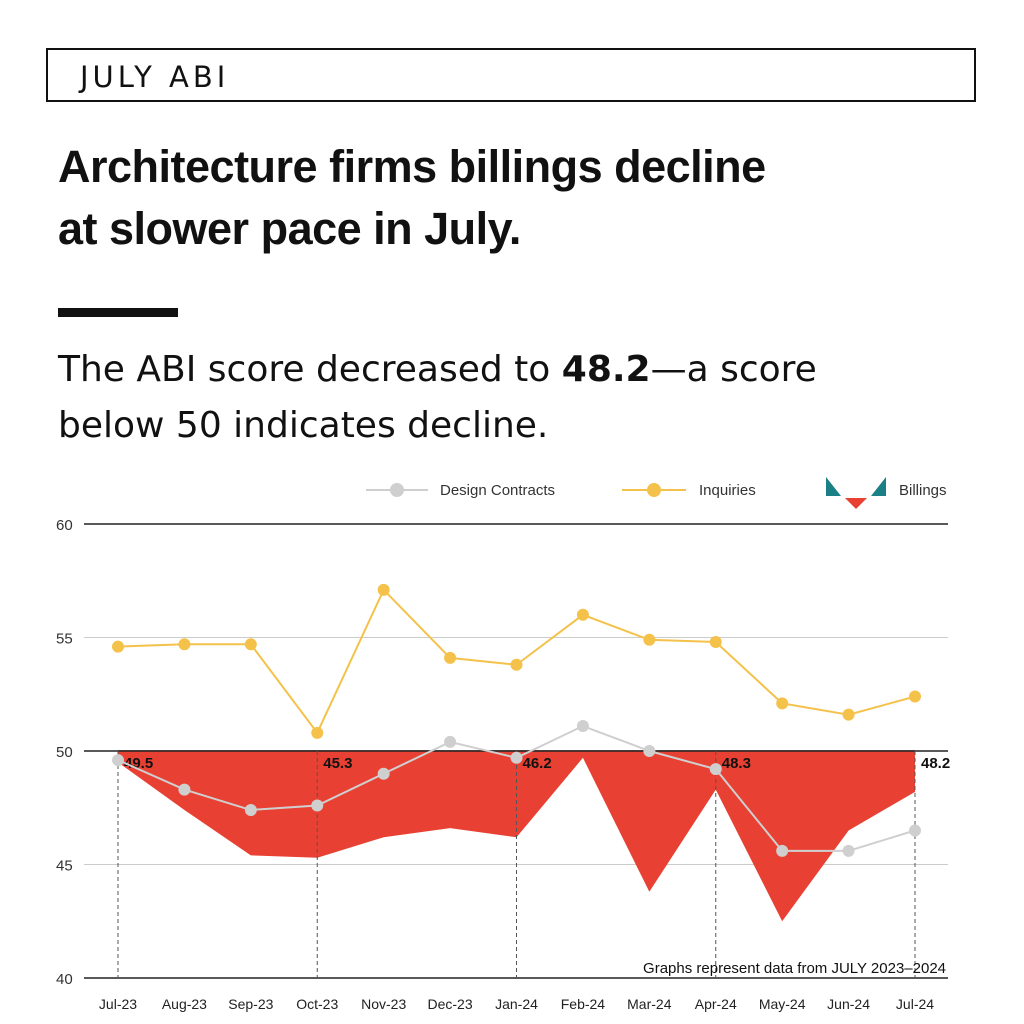 This screenshot has height=1024, width=1024. I want to click on headline-line-1: Architecture firms billings decline, so click(412, 166).